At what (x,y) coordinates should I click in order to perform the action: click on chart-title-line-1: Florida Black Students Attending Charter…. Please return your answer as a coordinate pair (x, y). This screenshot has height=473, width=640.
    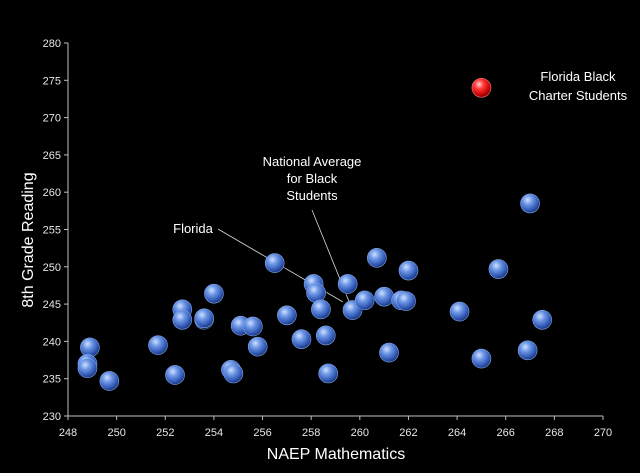
    Looking at the image, I should click on (320, 27).